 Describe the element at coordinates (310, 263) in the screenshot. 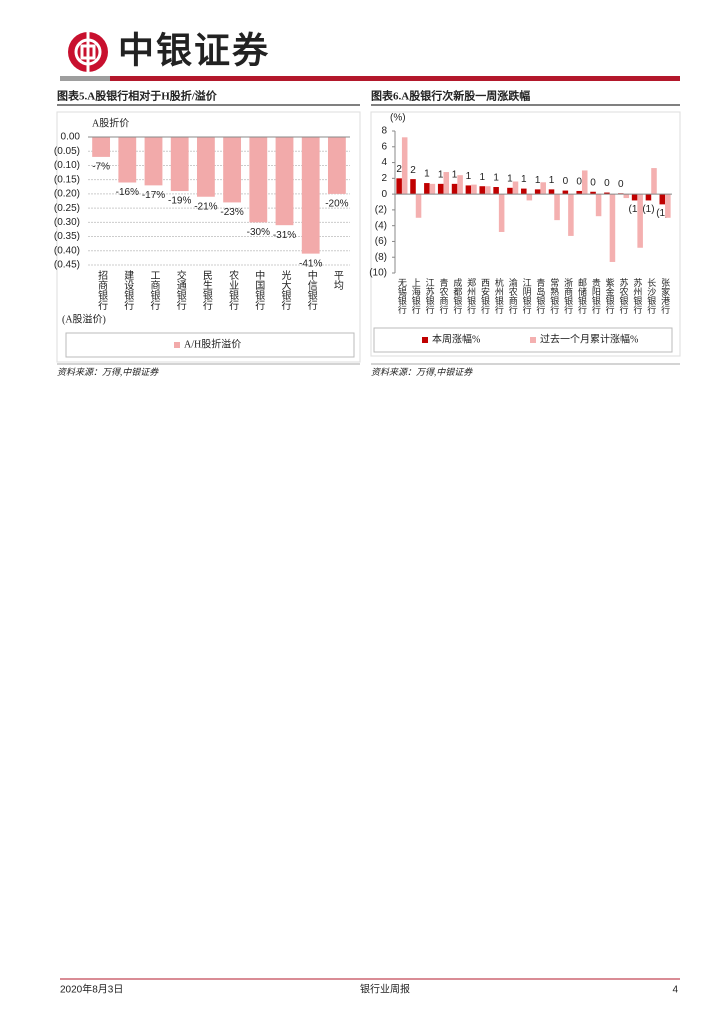

I see `value-label: -41%` at that location.